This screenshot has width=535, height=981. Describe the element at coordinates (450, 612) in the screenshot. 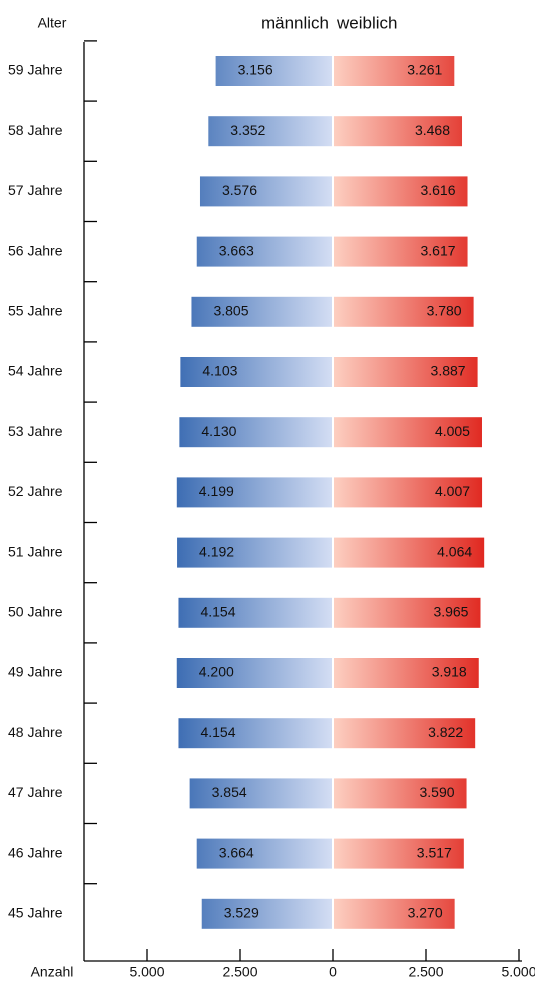

I see `data-label-female: 3.965` at that location.